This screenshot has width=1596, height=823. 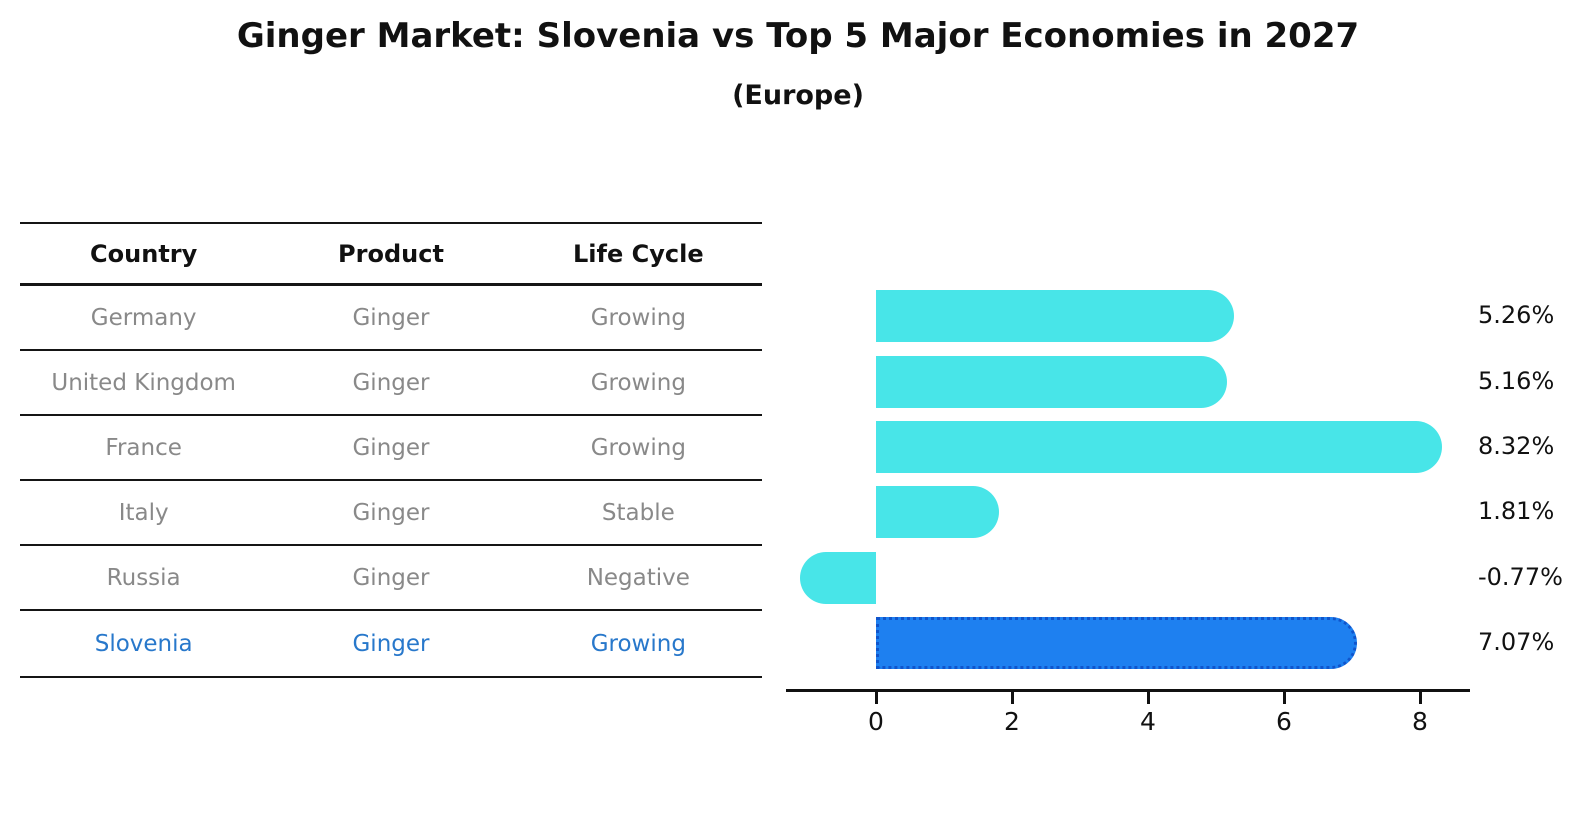 What do you see at coordinates (143, 317) in the screenshot?
I see `table-cell-country: Germany` at bounding box center [143, 317].